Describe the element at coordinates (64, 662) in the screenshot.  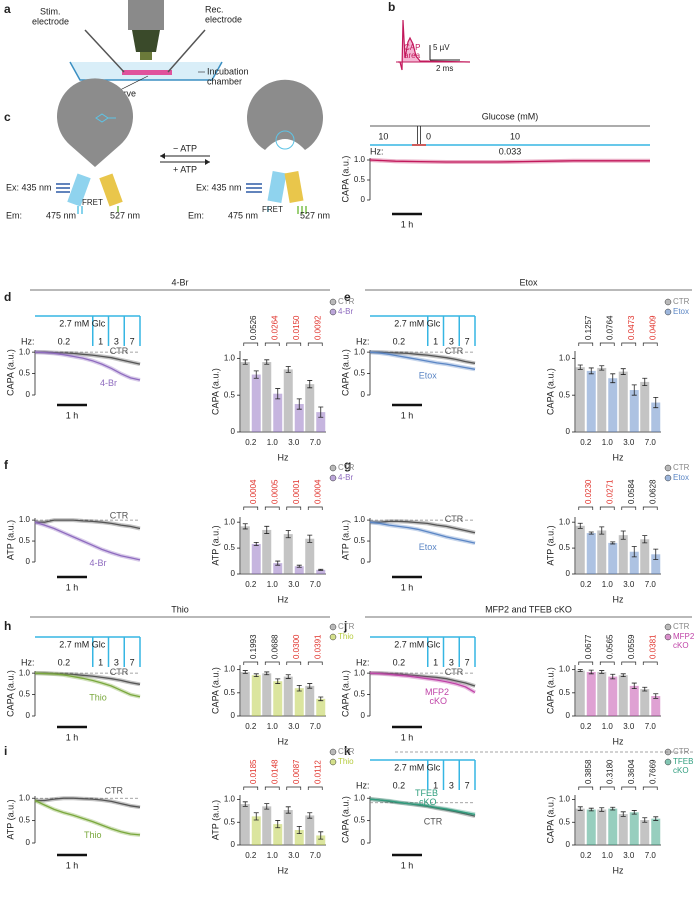
I see `protocol-segment: 0.2` at that location.